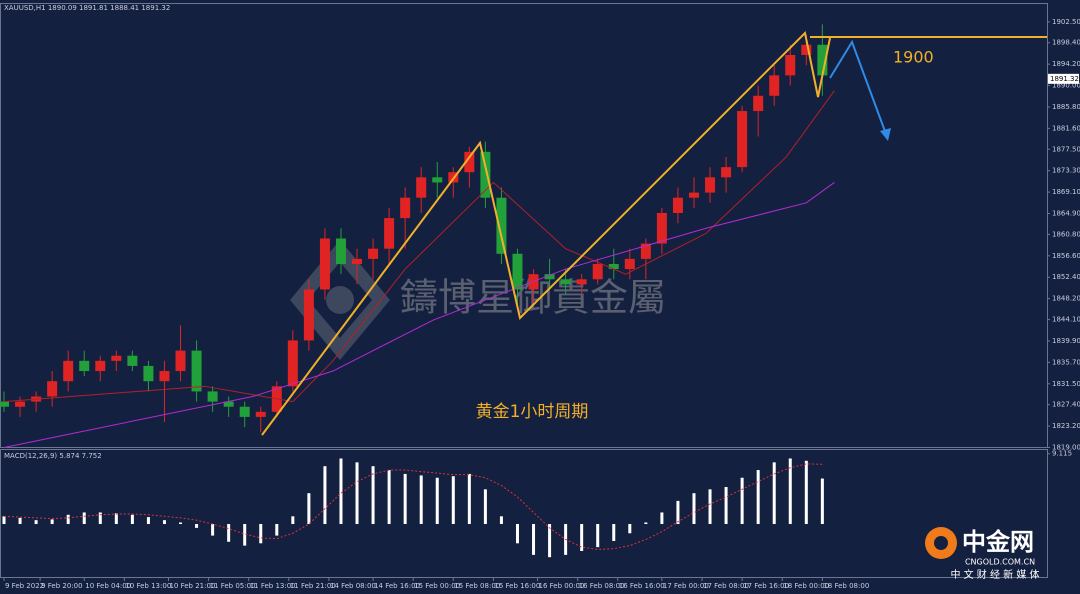 This screenshot has width=1080, height=594. I want to click on forecast-arrow, so click(858, 87).